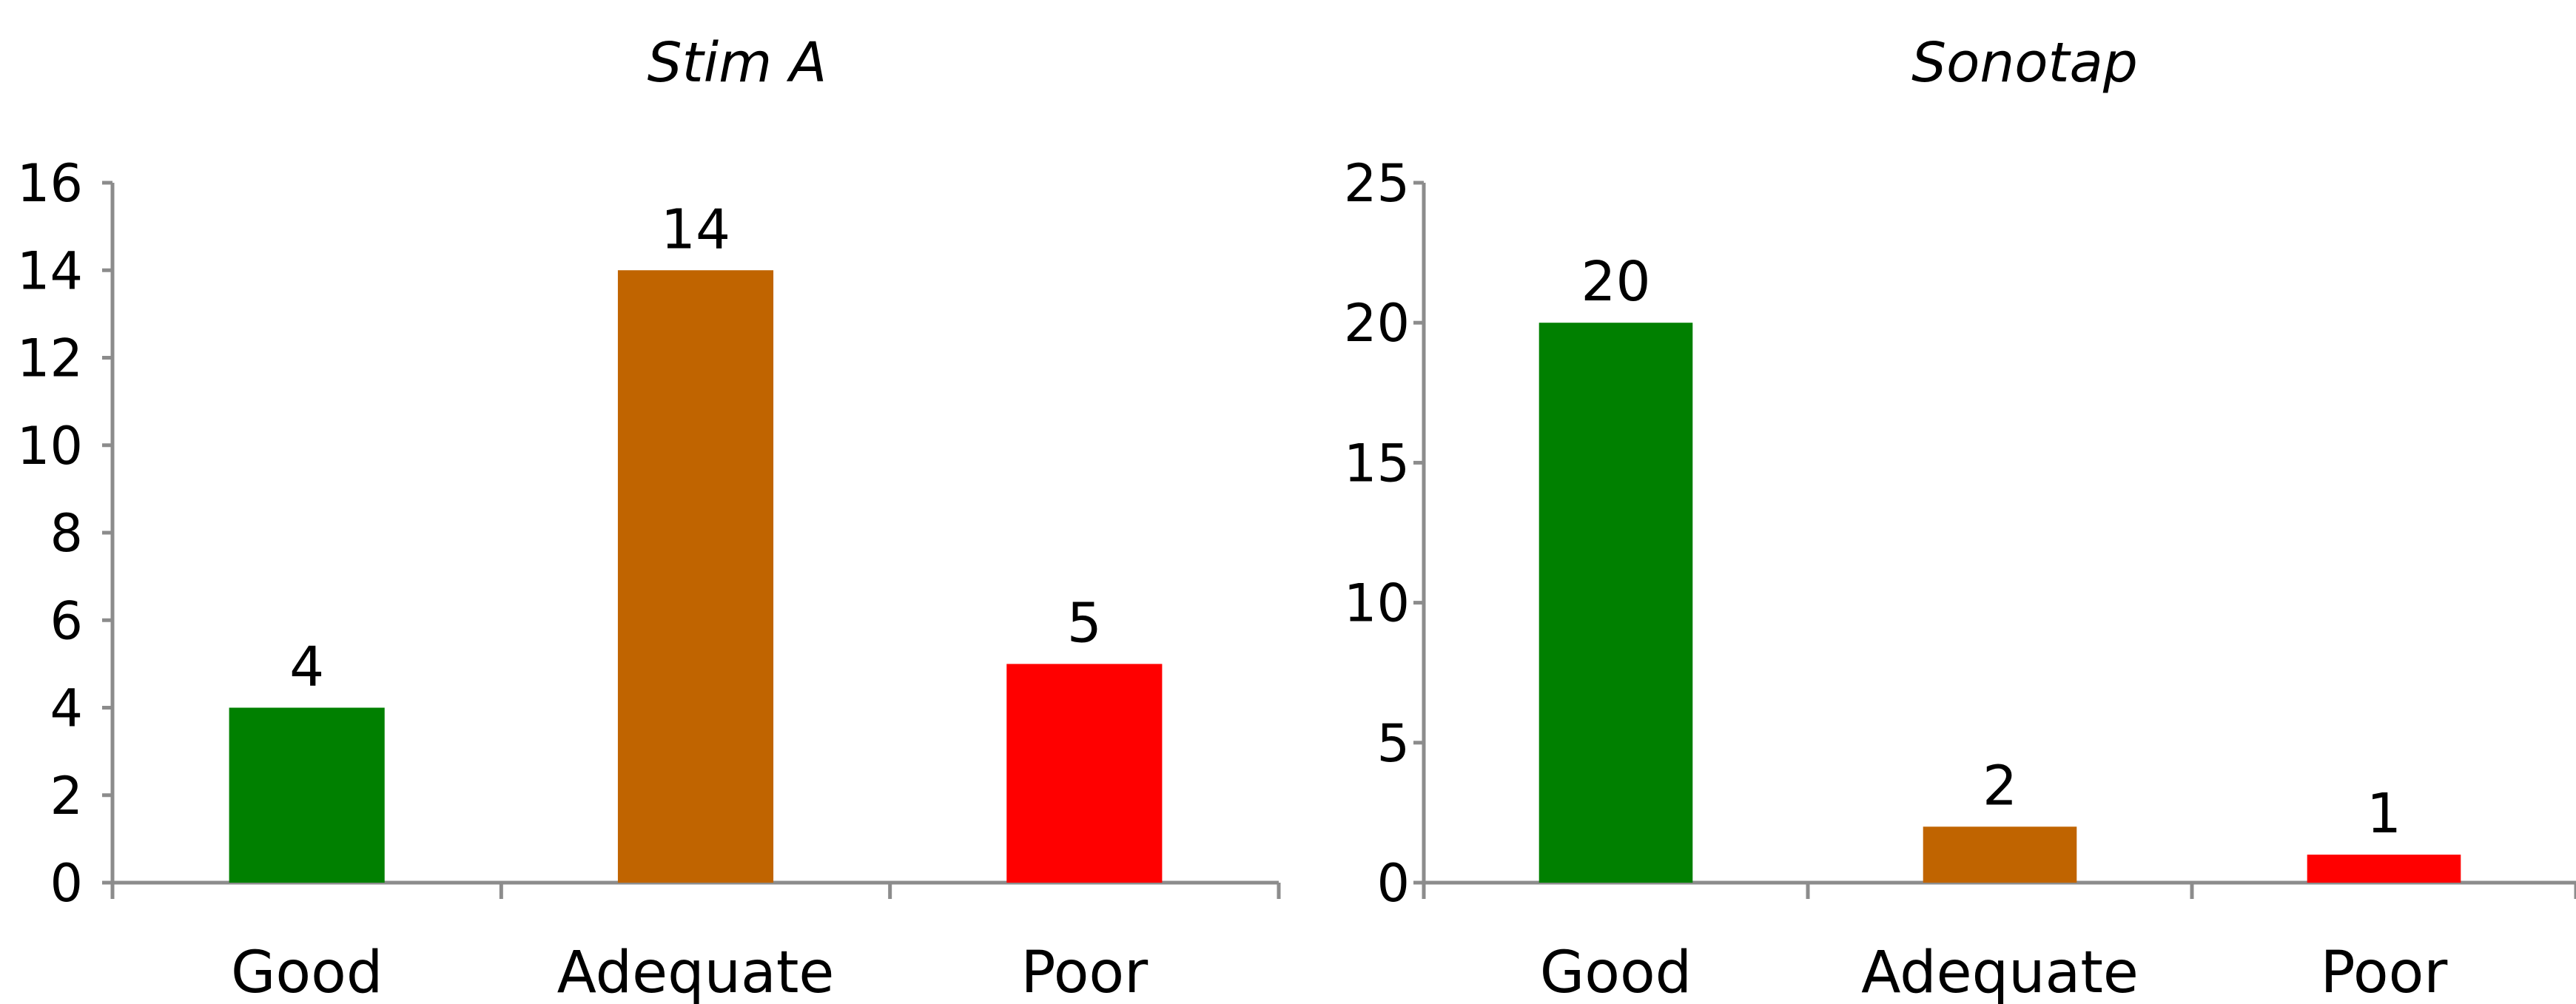  Describe the element at coordinates (50, 270) in the screenshot. I see `y-tick-label: 14` at that location.